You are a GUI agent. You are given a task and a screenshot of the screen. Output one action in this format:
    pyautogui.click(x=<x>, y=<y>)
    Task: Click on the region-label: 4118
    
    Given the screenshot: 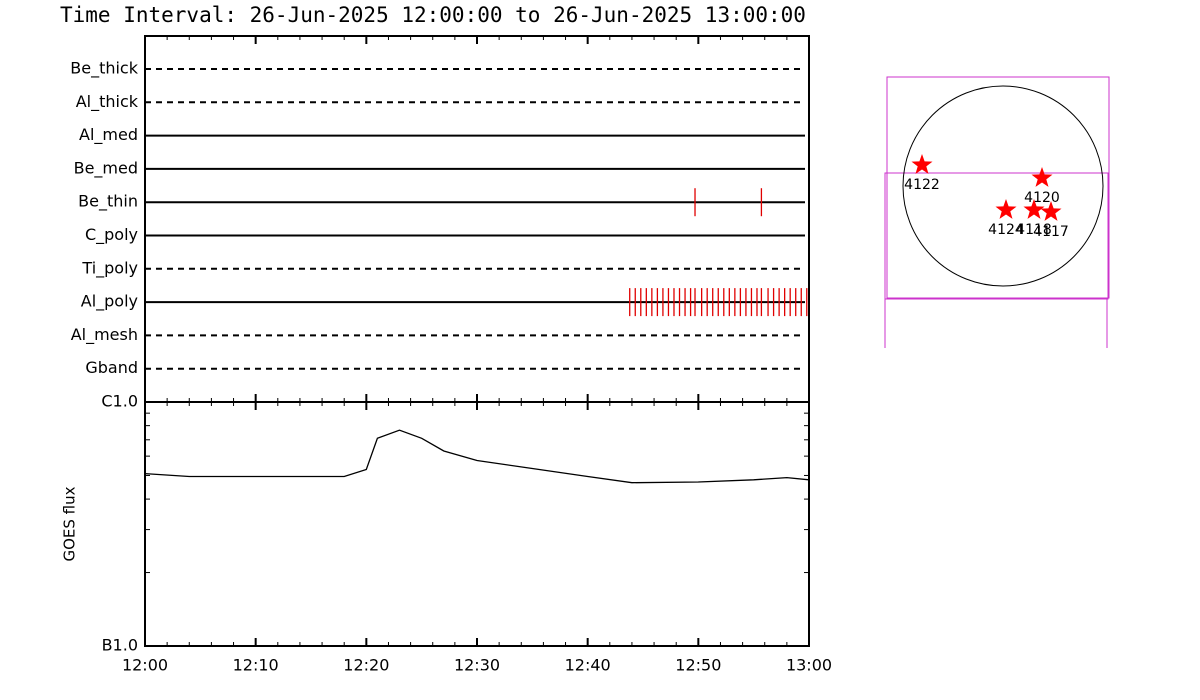 What is the action you would take?
    pyautogui.click(x=1034, y=230)
    